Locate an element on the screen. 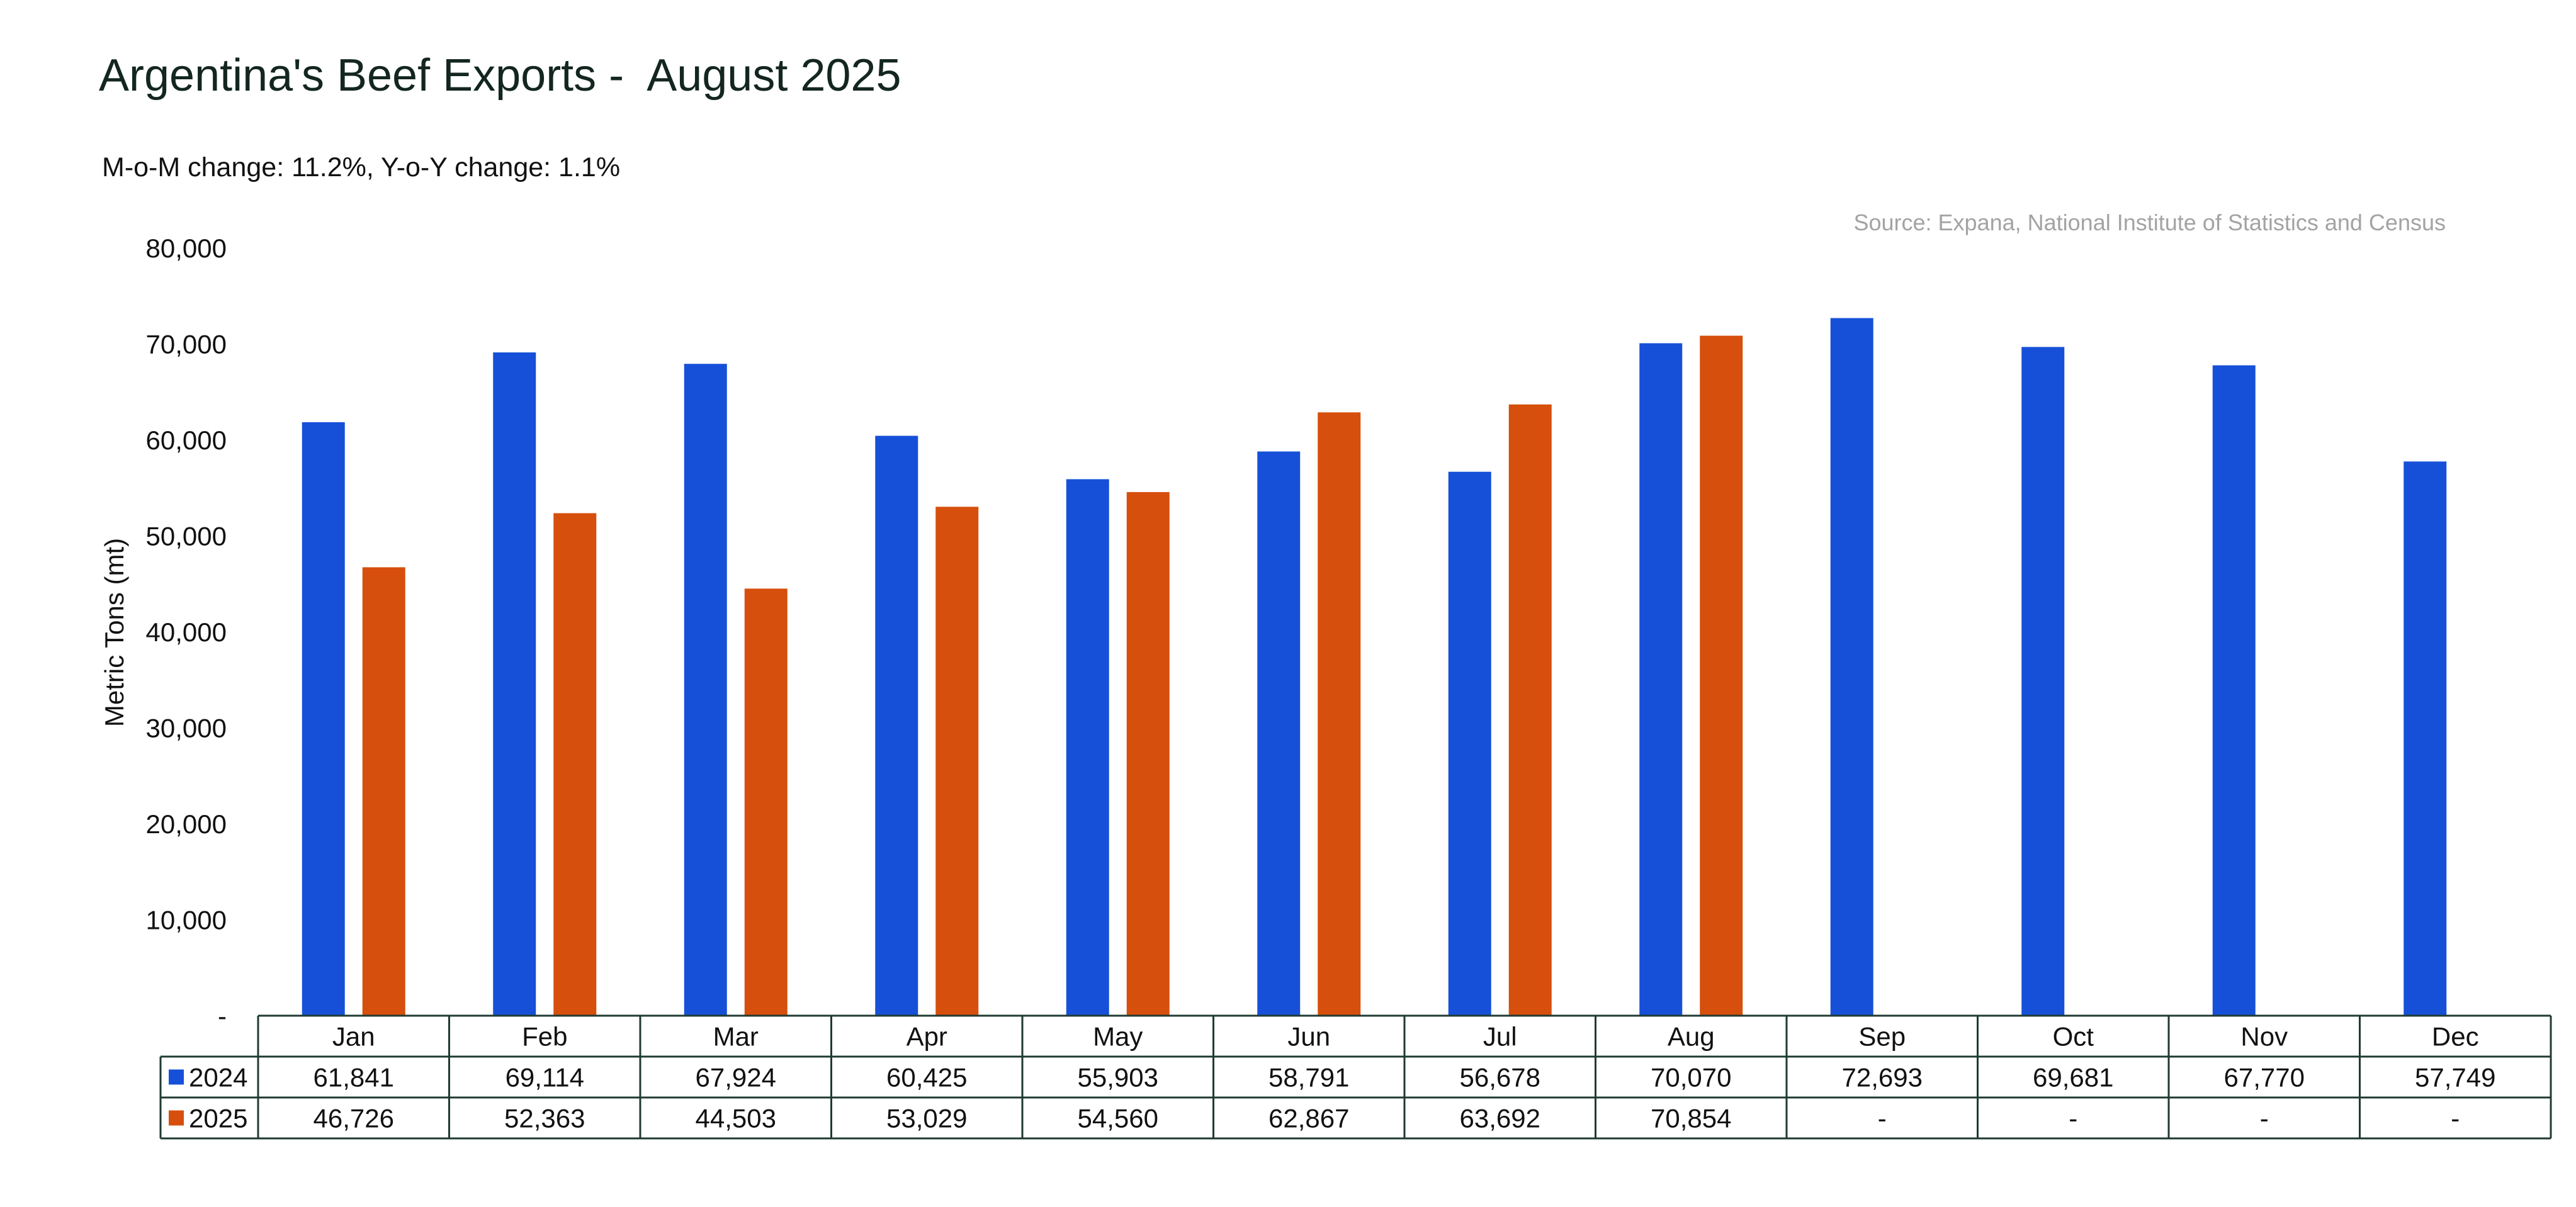 Image resolution: width=2576 pixels, height=1207 pixels. data-label-2025-nov: - is located at coordinates (2264, 1118).